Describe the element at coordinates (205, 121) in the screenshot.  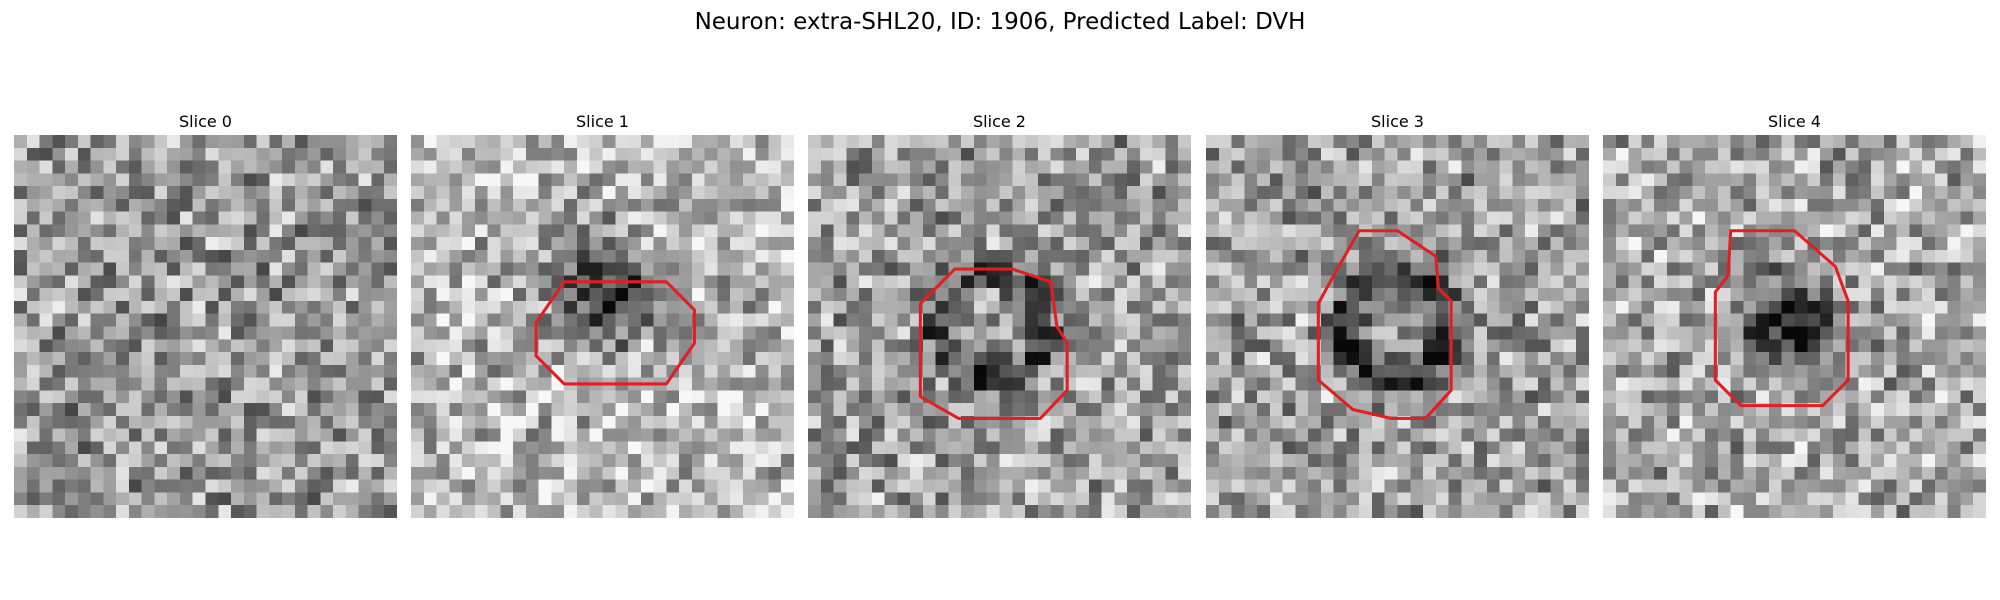
I see `slice-title-0: Slice 0` at that location.